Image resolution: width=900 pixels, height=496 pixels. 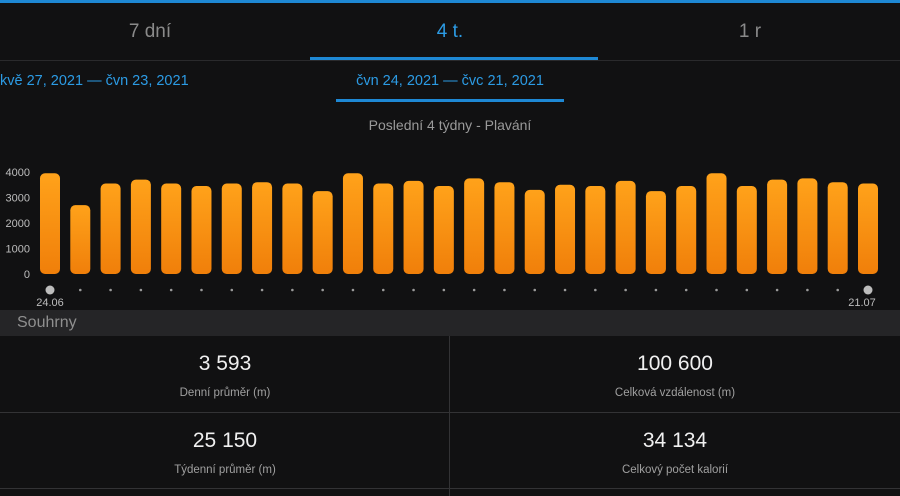 What do you see at coordinates (450, 125) in the screenshot?
I see `chart-title: Poslední 4 týdny - Plavání` at bounding box center [450, 125].